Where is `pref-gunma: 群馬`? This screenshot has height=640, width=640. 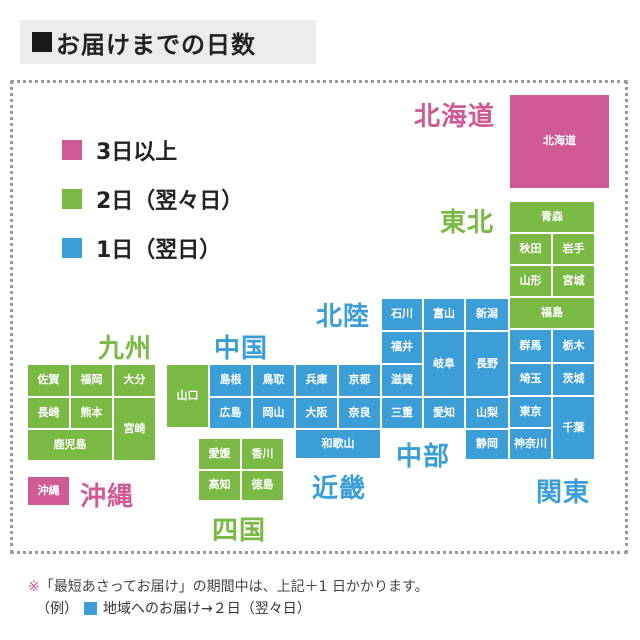 pref-gunma: 群馬 is located at coordinates (530, 346).